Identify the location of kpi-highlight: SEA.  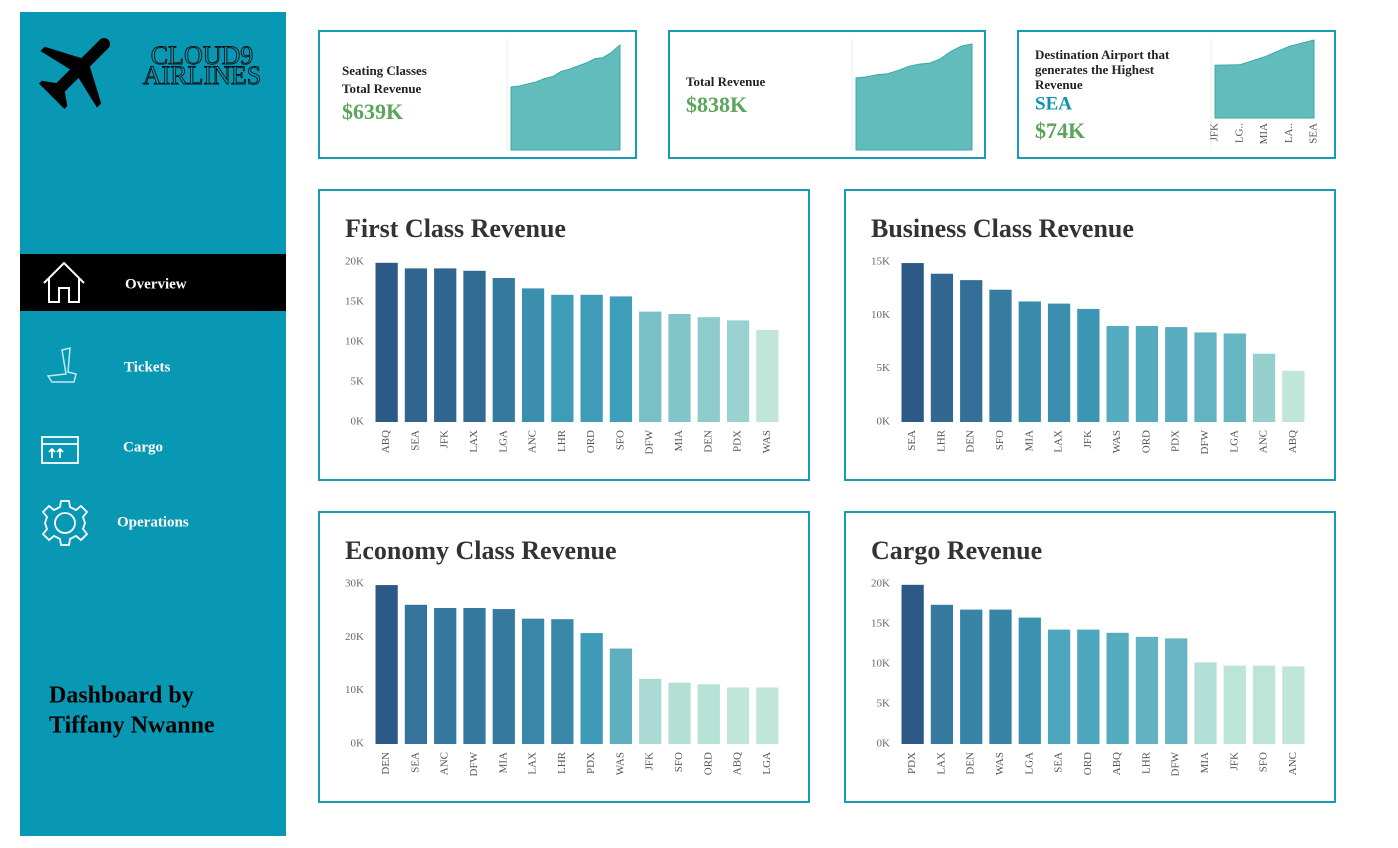
(1053, 103).